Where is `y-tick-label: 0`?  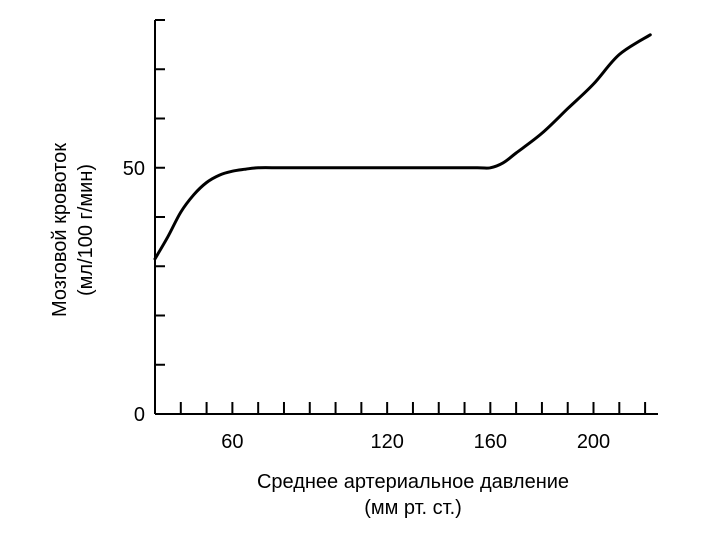 y-tick-label: 0 is located at coordinates (139, 415).